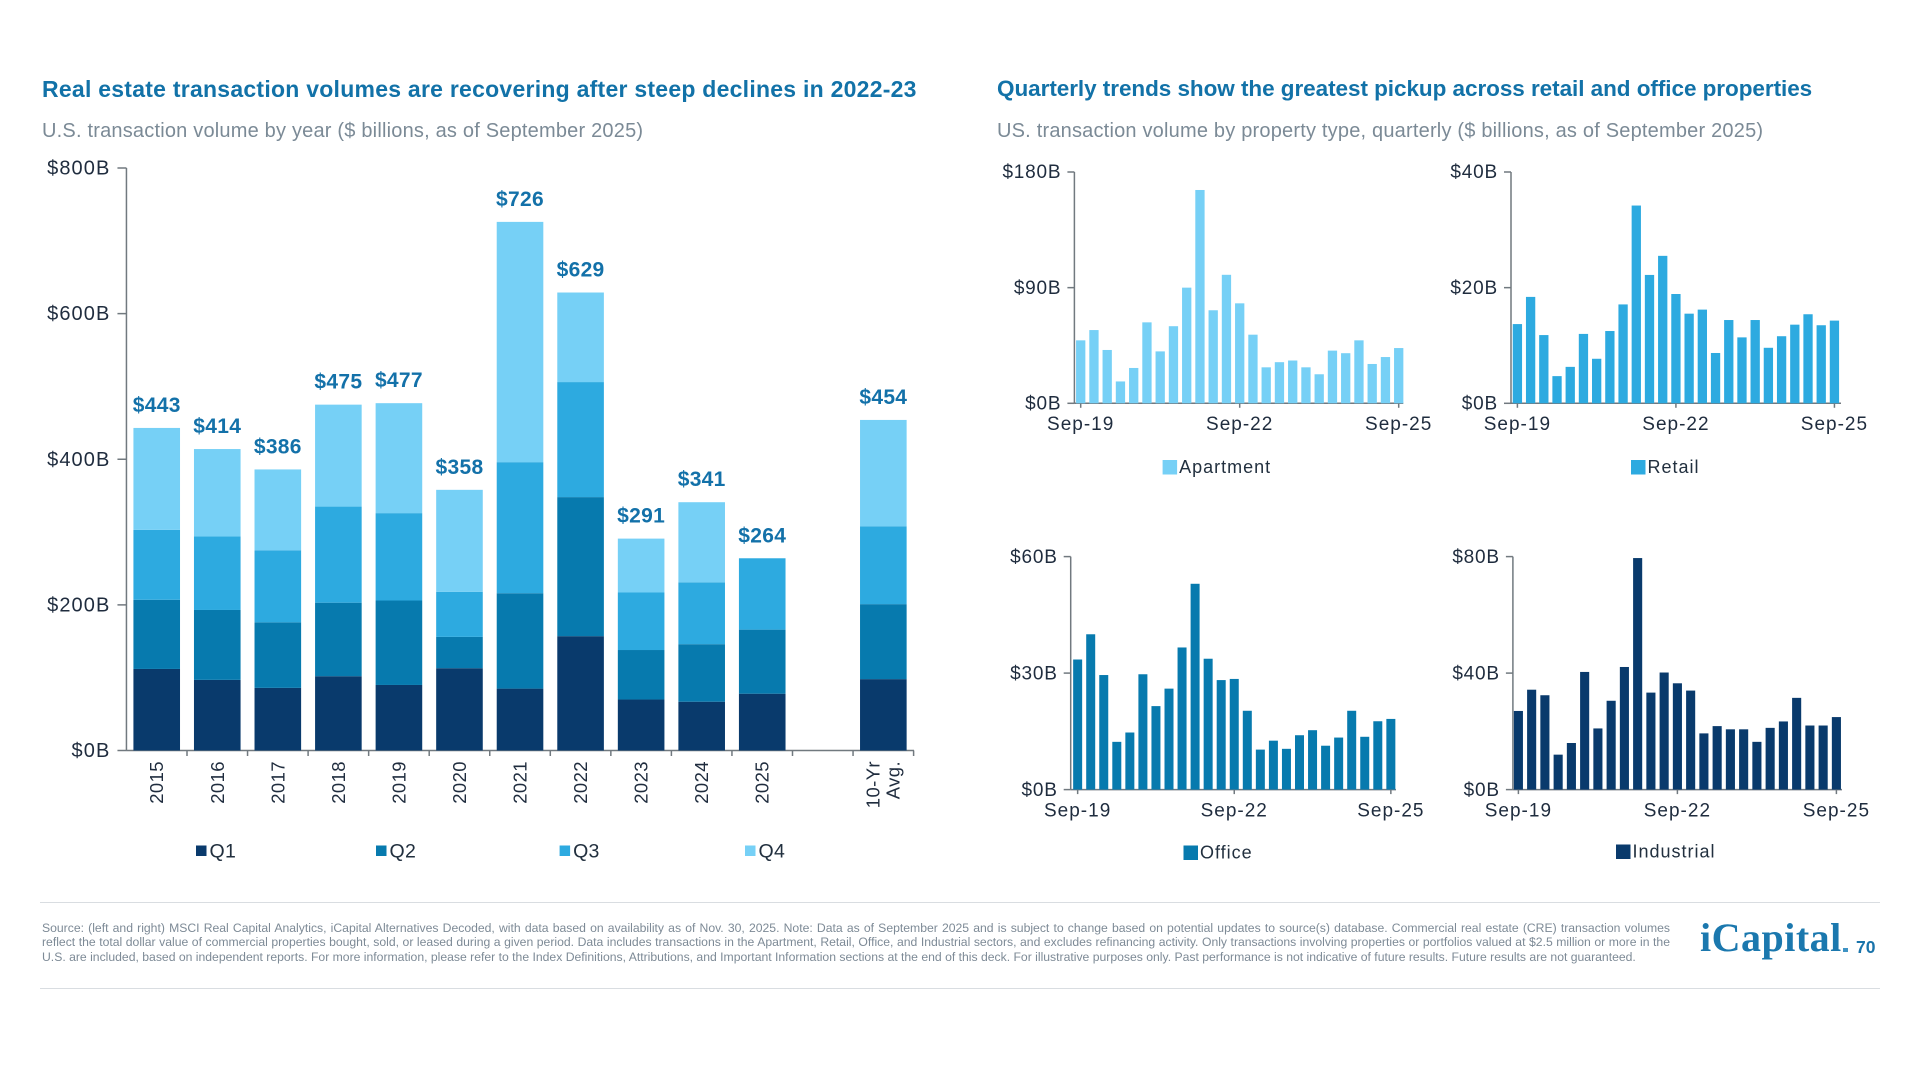 This screenshot has width=1920, height=1080. I want to click on svg-text: $726, so click(520, 199).